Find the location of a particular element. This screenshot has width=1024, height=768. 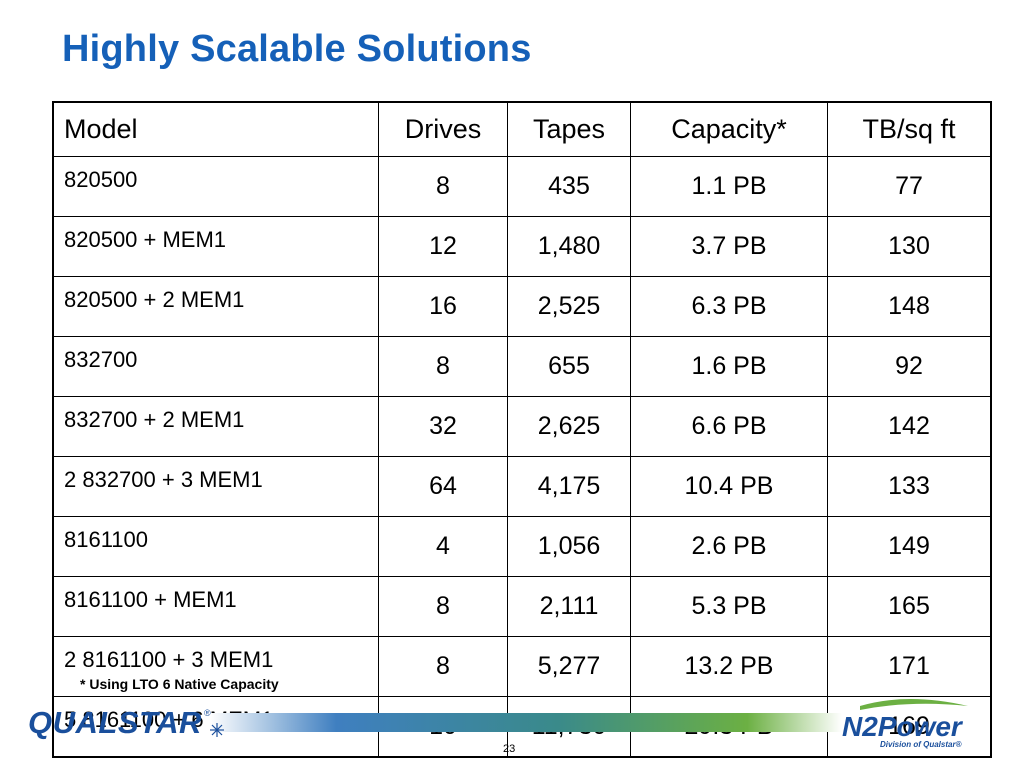

capacity-cell: 6.6 PB is located at coordinates (729, 426).